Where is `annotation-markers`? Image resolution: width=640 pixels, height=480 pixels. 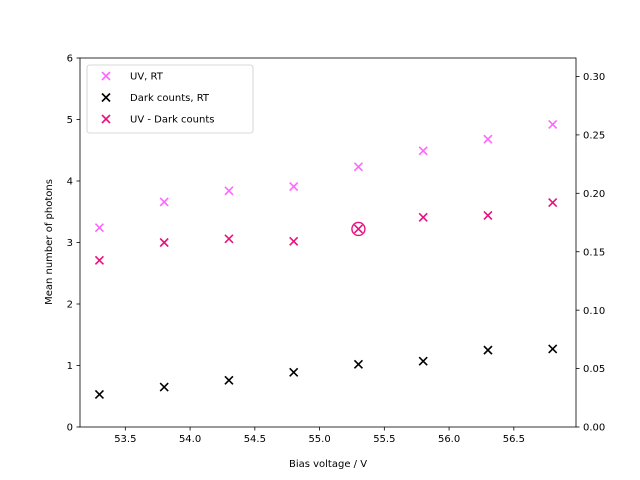
annotation-markers is located at coordinates (358, 229).